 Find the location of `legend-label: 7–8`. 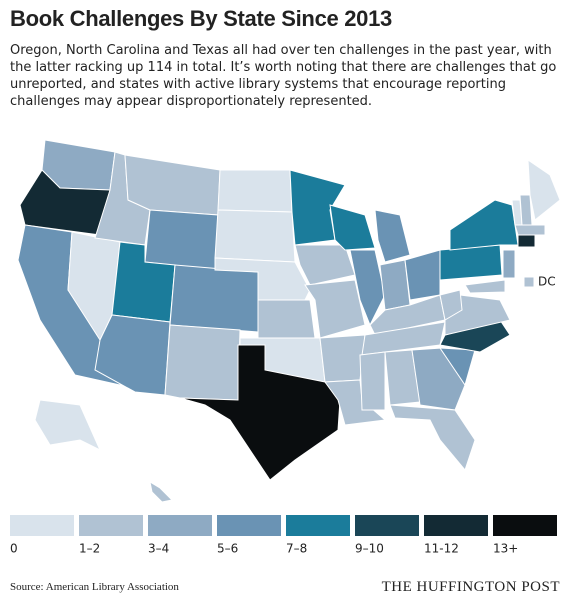

legend-label: 7–8 is located at coordinates (296, 549).